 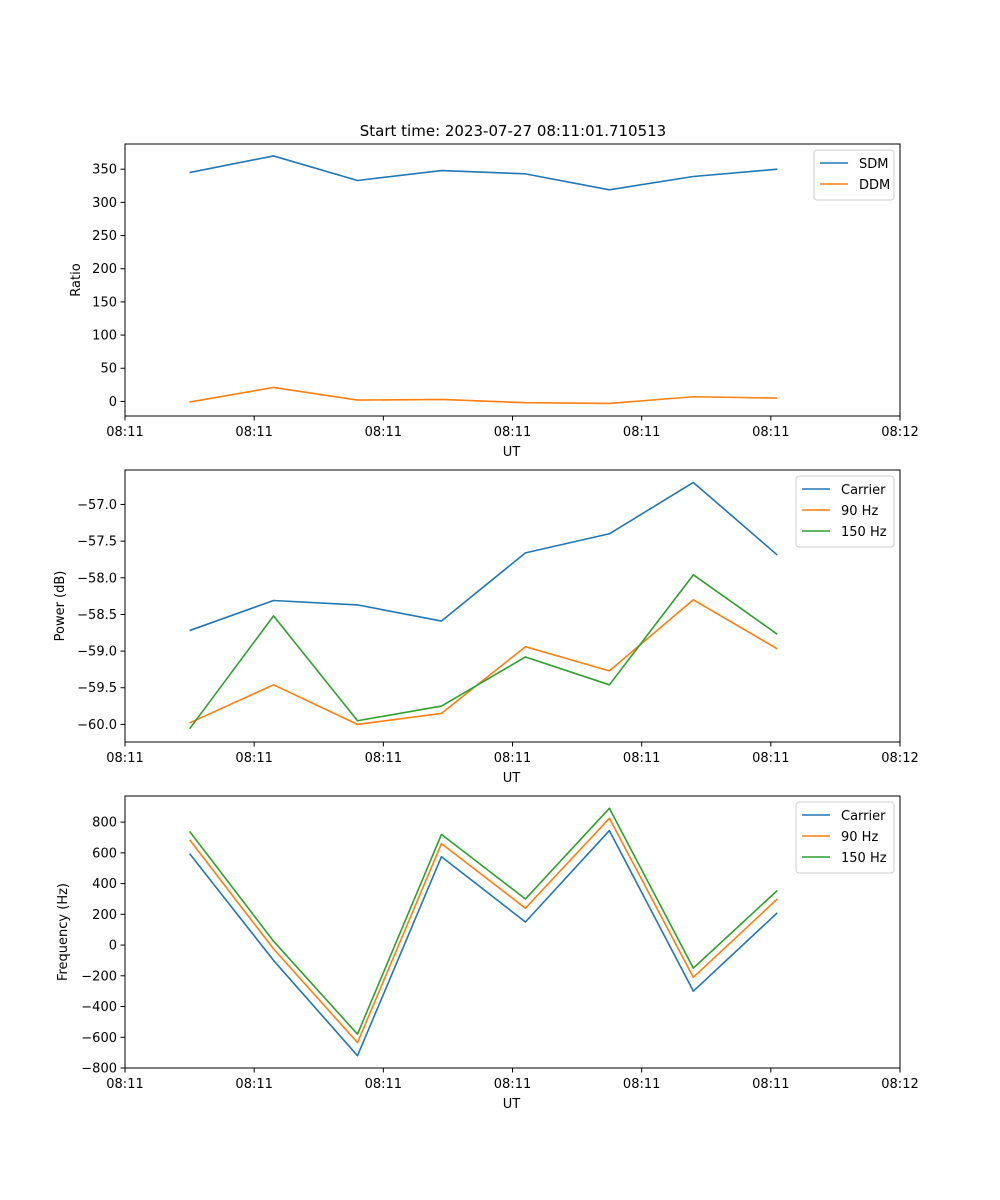 What do you see at coordinates (97, 505) in the screenshot?
I see `y-tick-label: −57.0` at bounding box center [97, 505].